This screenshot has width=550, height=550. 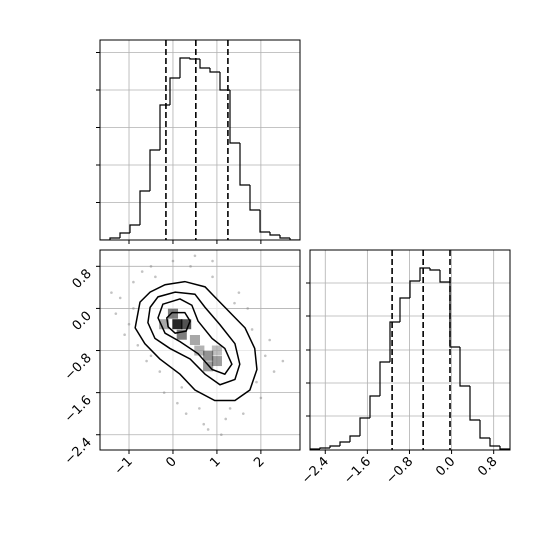 I want to click on y-tick-label: −0.8, so click(x=78, y=367).